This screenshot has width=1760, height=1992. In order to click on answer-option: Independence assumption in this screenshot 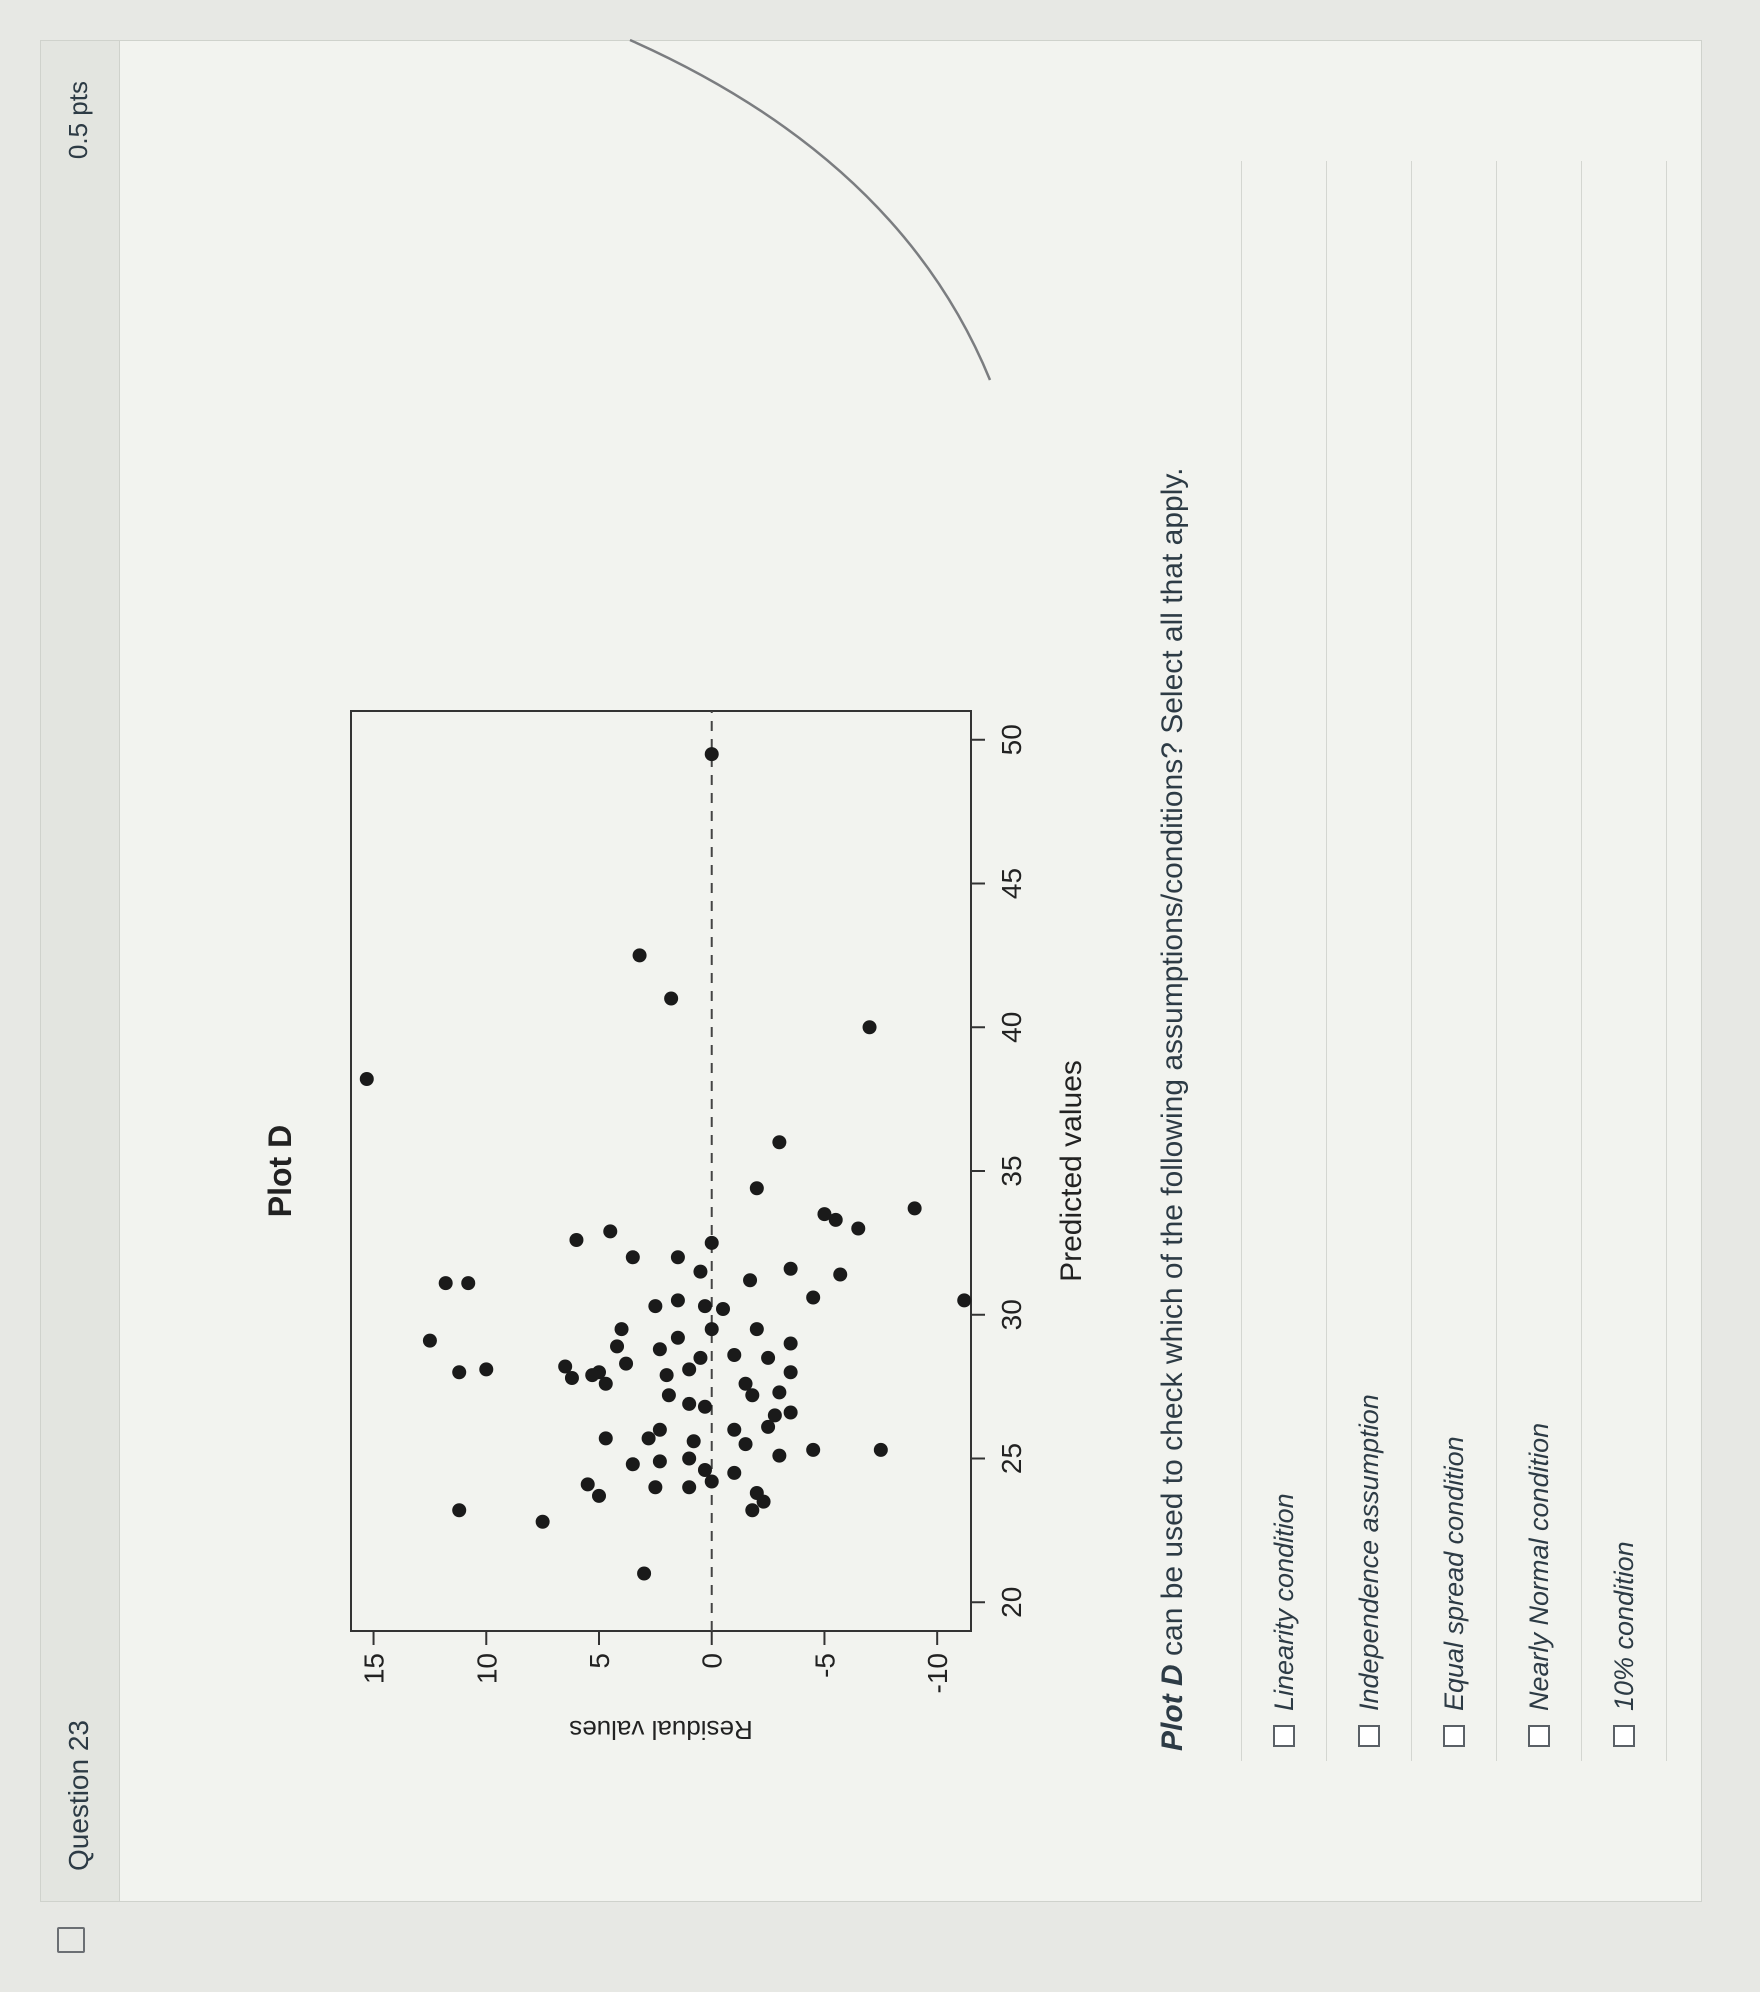, I will do `click(1368, 961)`.